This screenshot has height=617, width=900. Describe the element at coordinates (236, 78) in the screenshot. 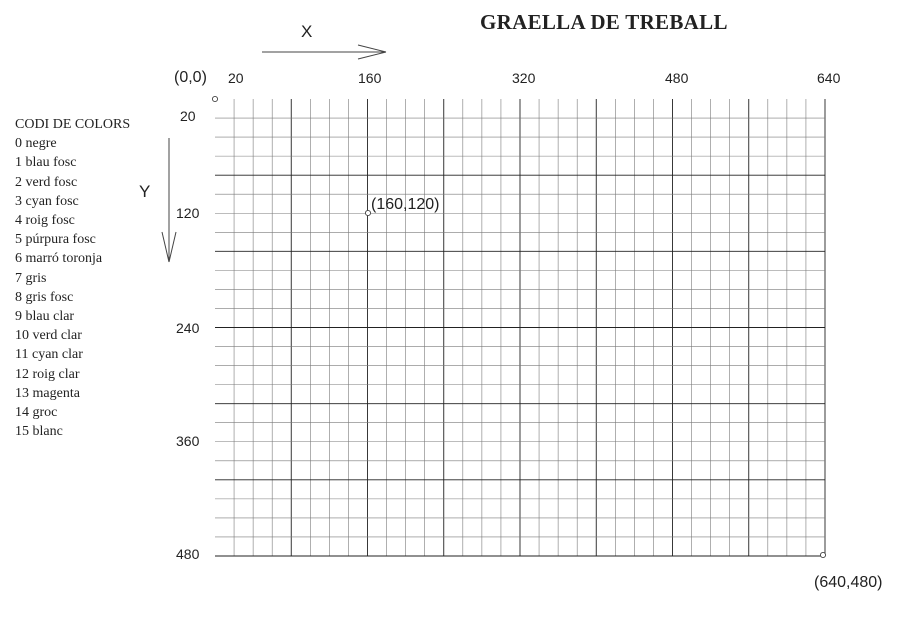

I see `x-tick-label: 20` at that location.